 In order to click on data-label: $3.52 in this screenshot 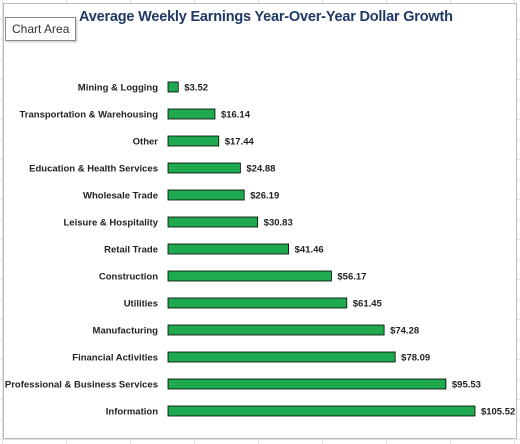, I will do `click(196, 88)`.